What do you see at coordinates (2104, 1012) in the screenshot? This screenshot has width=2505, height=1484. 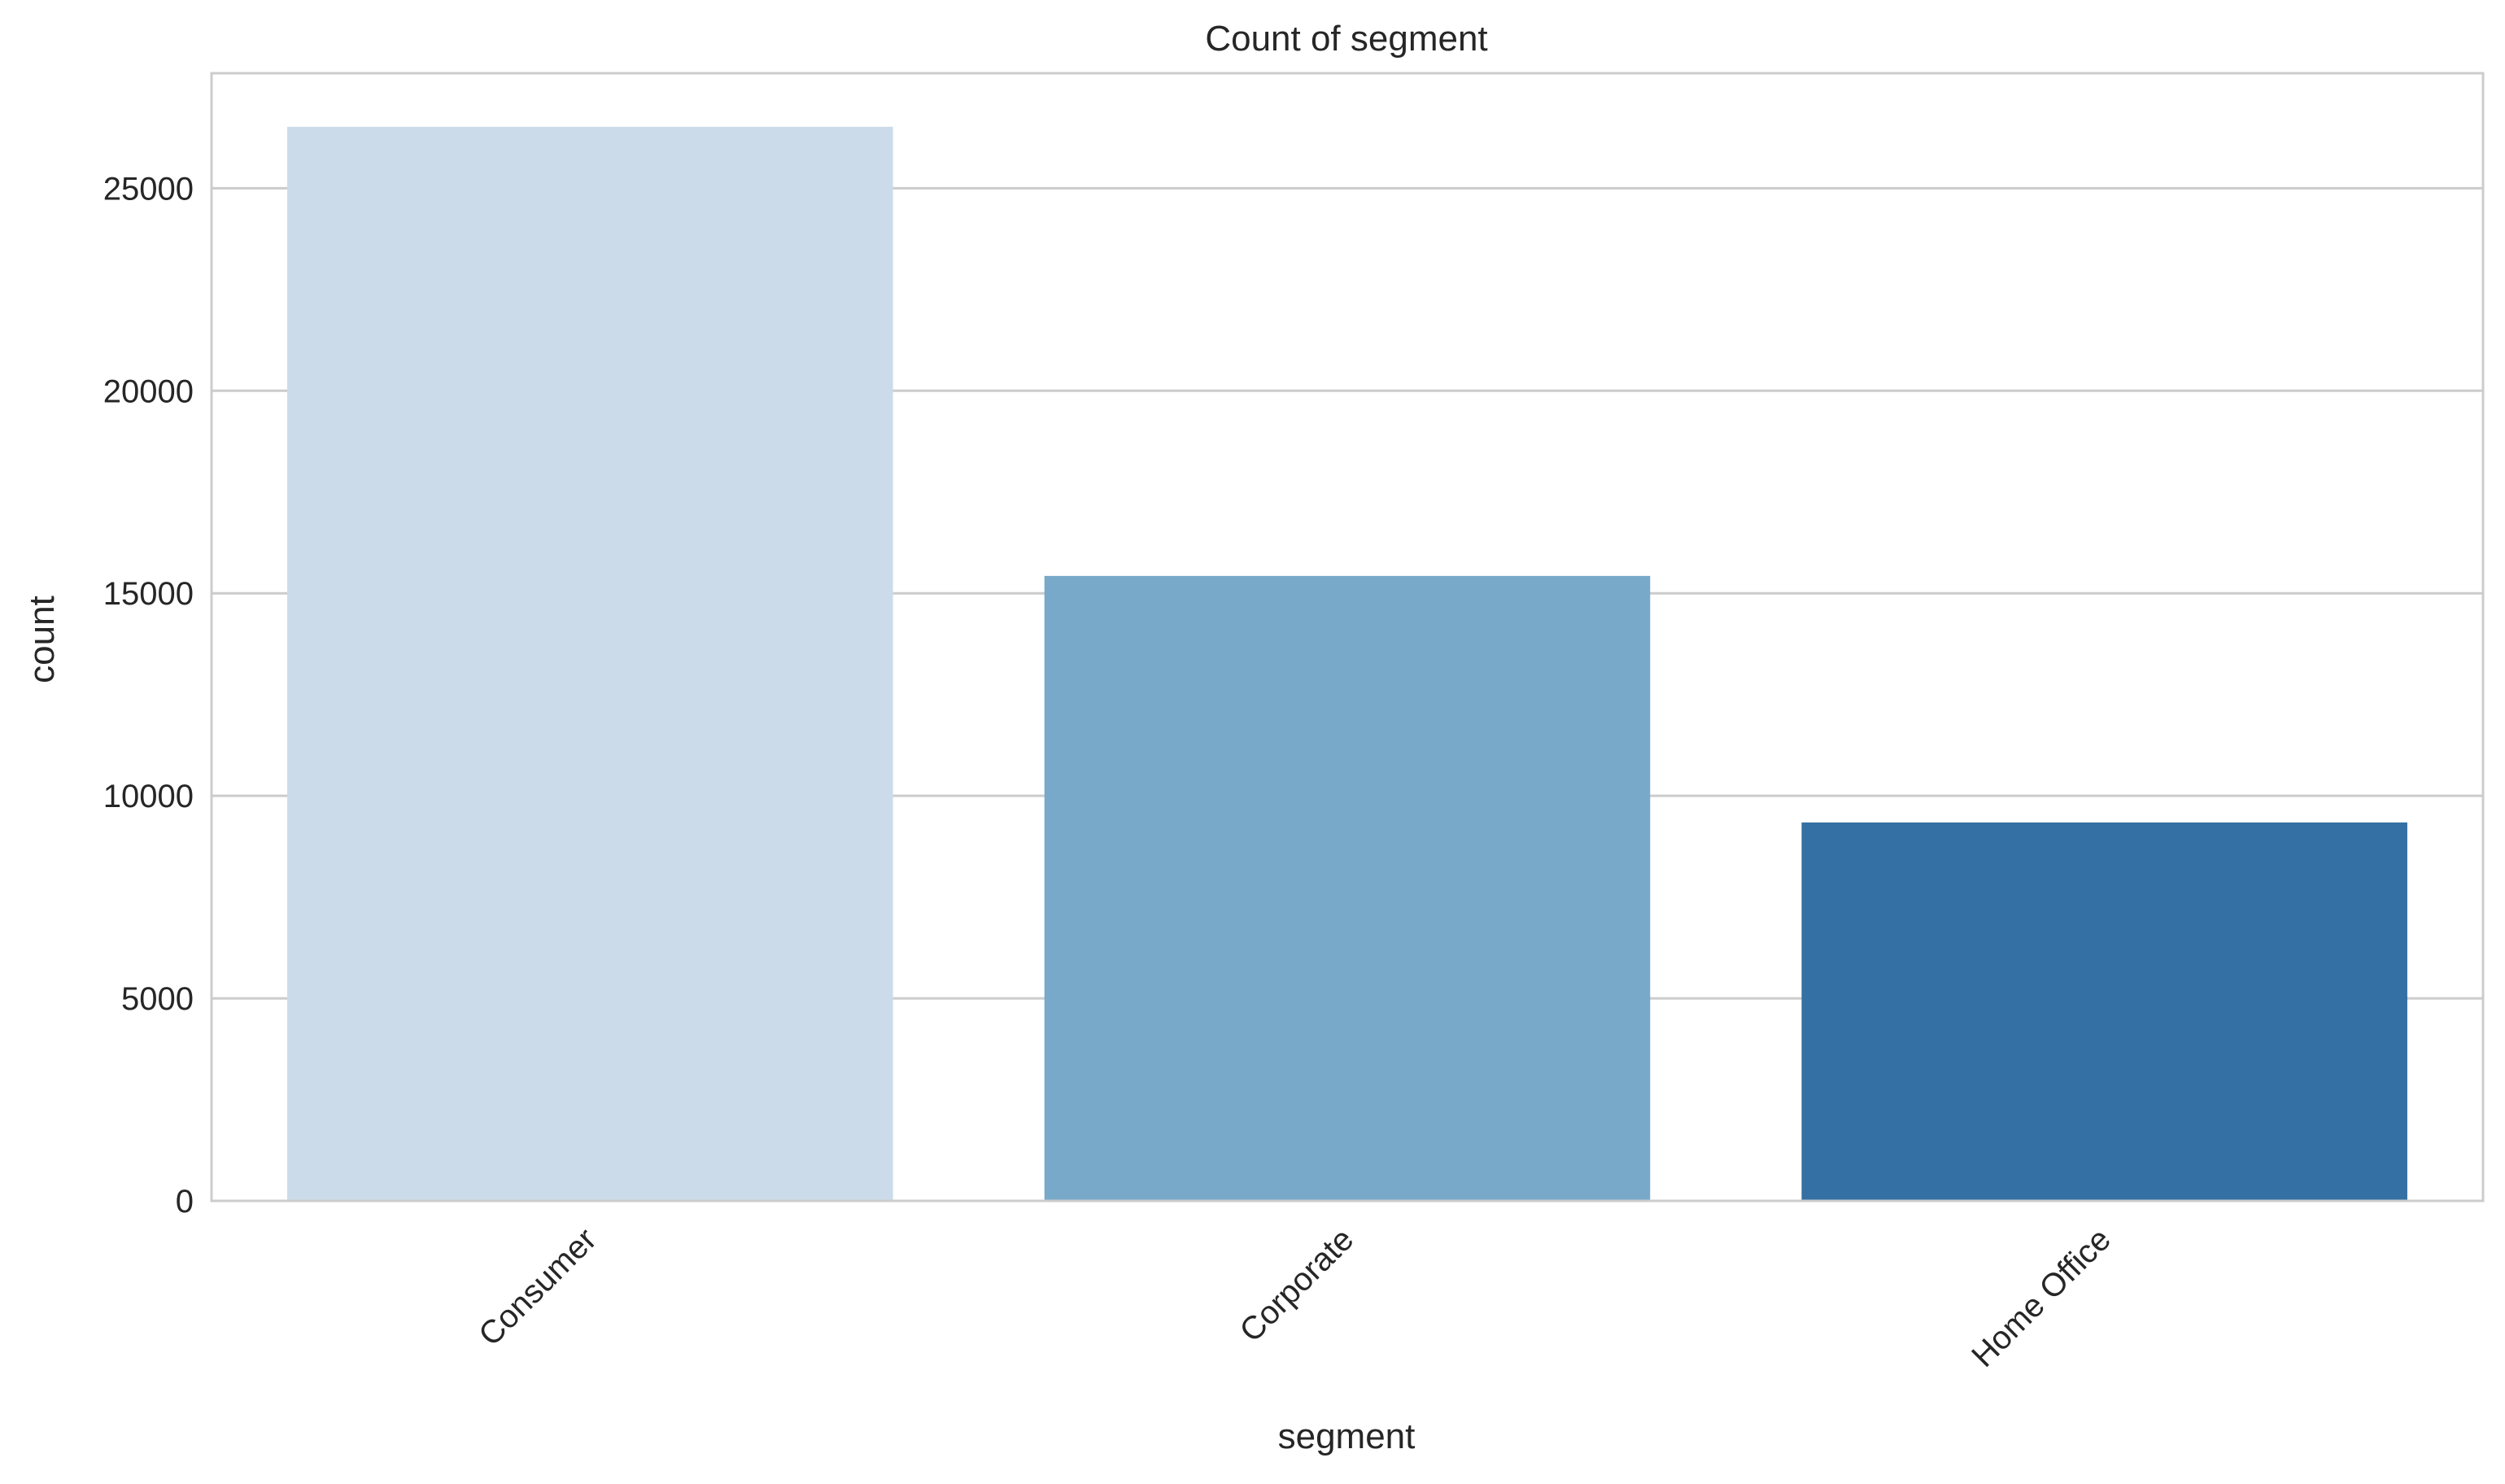 I see `bar-home-office` at bounding box center [2104, 1012].